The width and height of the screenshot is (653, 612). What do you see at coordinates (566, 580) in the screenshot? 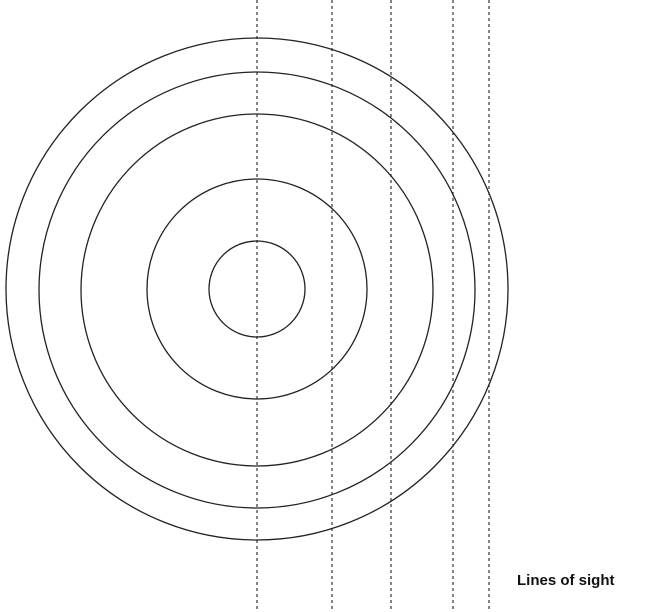
I see `label: Lines of sight` at bounding box center [566, 580].